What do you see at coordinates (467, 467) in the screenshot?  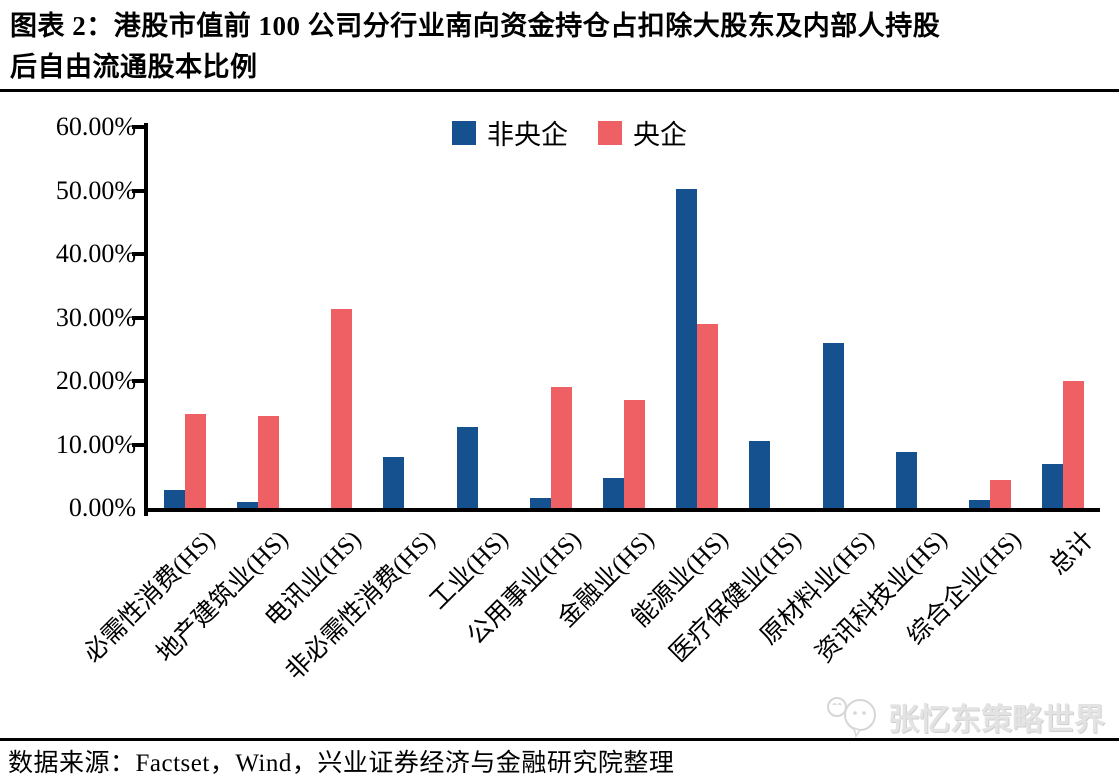 I see `bar-non-central-soe-c4` at bounding box center [467, 467].